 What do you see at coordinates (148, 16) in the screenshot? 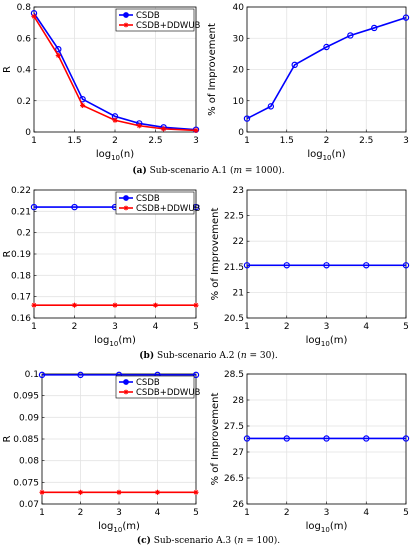
I see `legend-label: CSDB` at bounding box center [148, 16].